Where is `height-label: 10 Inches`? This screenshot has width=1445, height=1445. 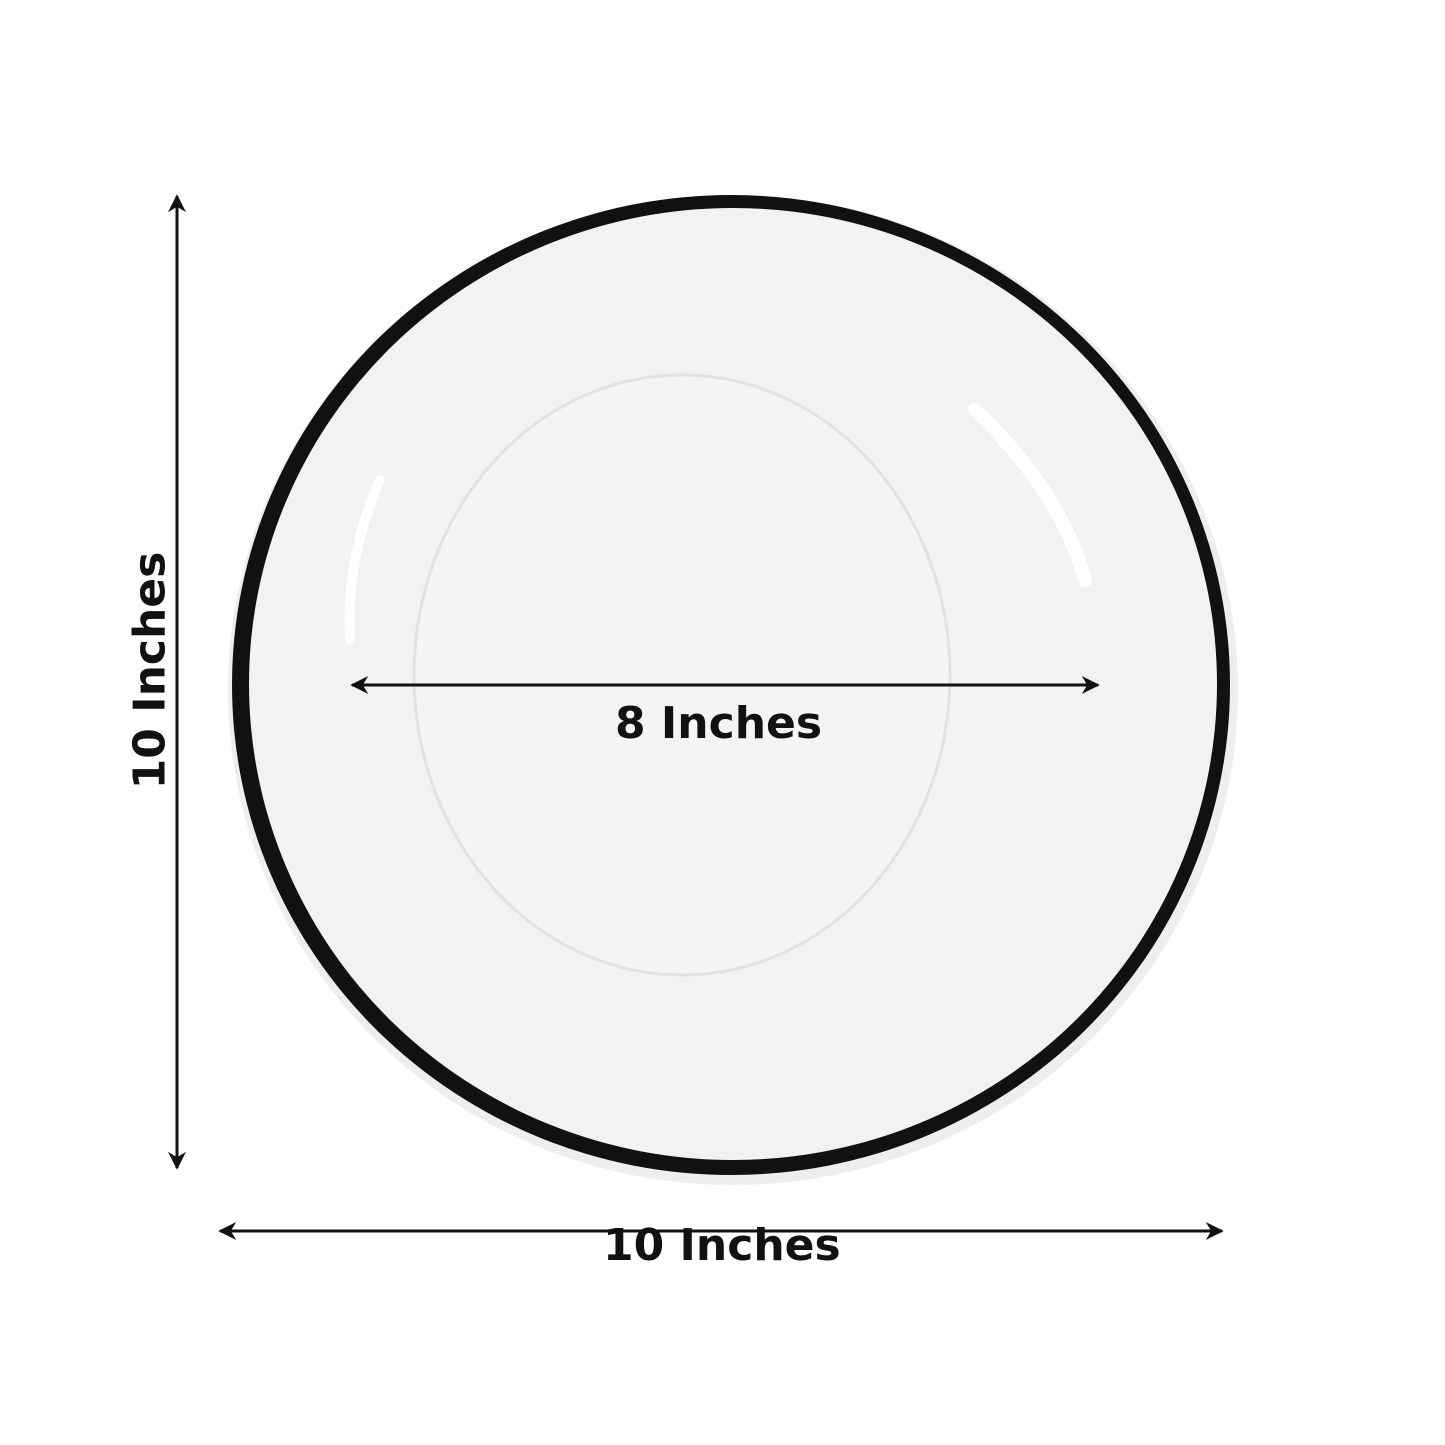 height-label: 10 Inches is located at coordinates (150, 670).